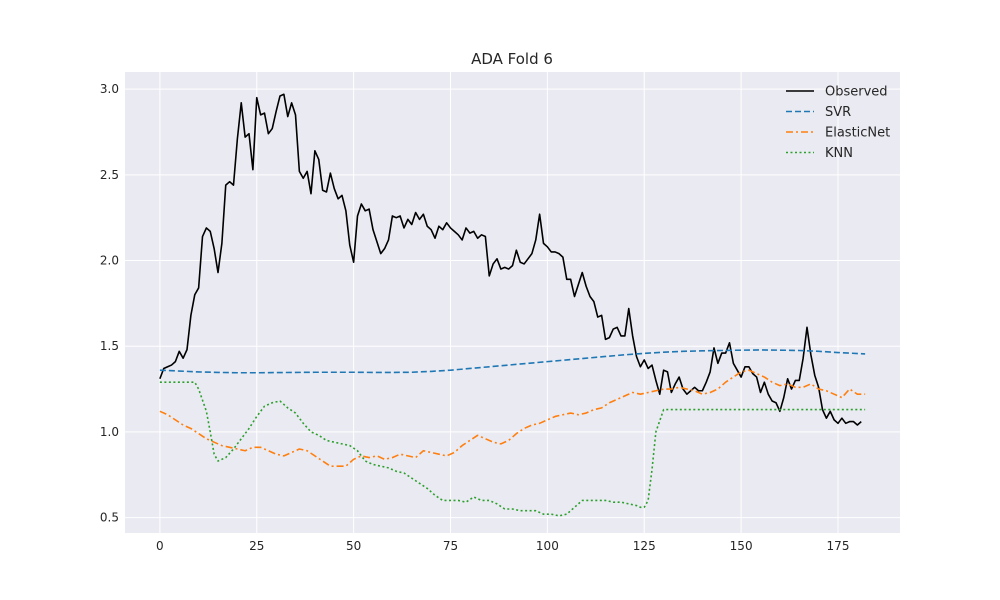 This screenshot has height=600, width=1000. Describe the element at coordinates (838, 546) in the screenshot. I see `x-tick-label: 175` at that location.